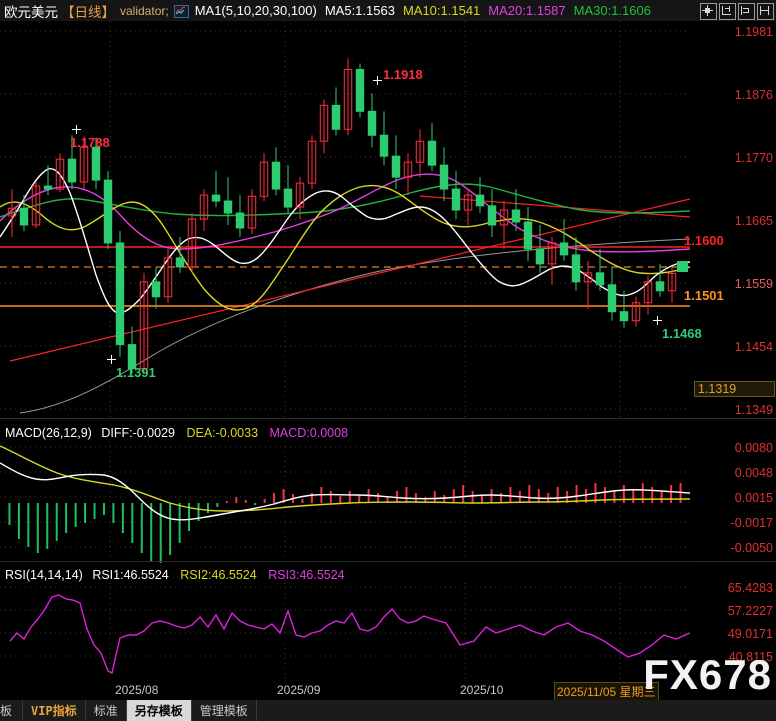 This screenshot has width=776, height=721. Describe the element at coordinates (753, 32) in the screenshot. I see `price-axis-label: 1.1981` at that location.